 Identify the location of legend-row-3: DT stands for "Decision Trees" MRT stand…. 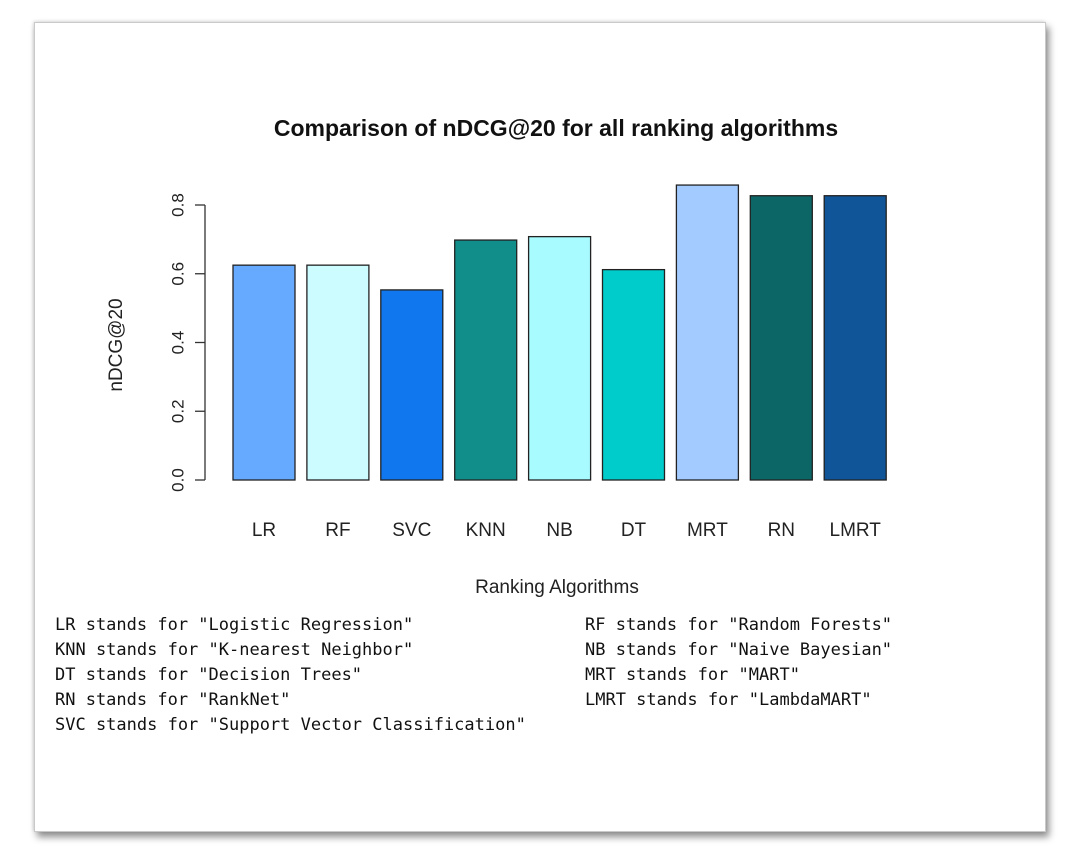
(545, 675).